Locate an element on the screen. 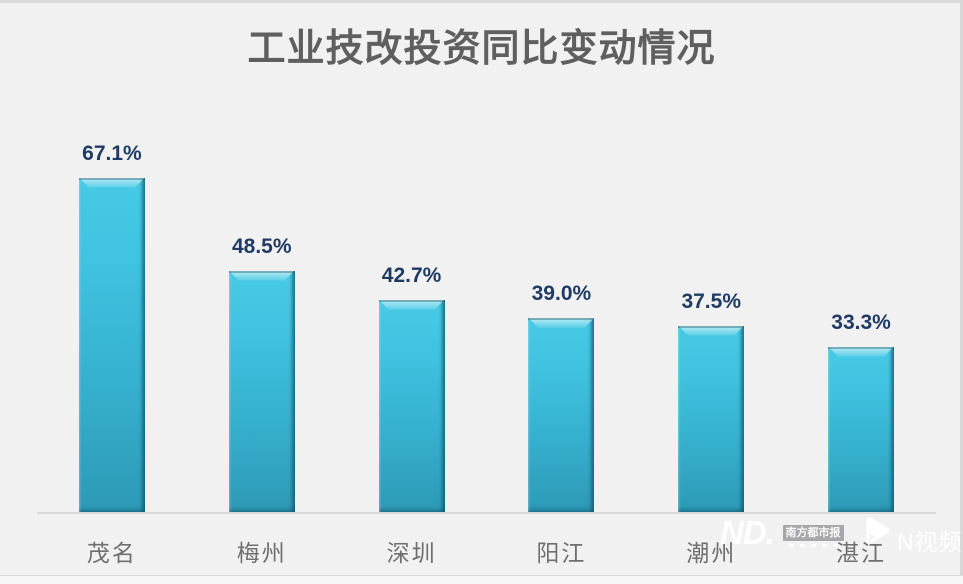 This screenshot has width=963, height=584. chart-title: 工业技改投资同比变动情况 is located at coordinates (481, 49).